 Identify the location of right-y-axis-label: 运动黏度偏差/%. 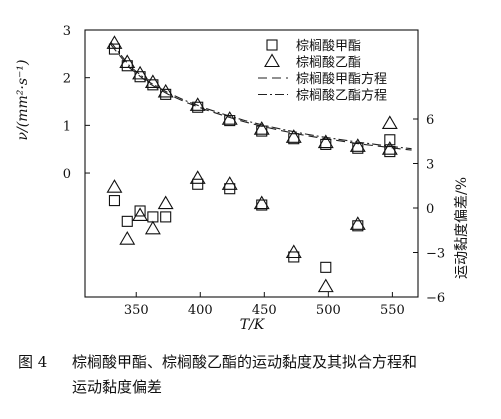
(462, 228).